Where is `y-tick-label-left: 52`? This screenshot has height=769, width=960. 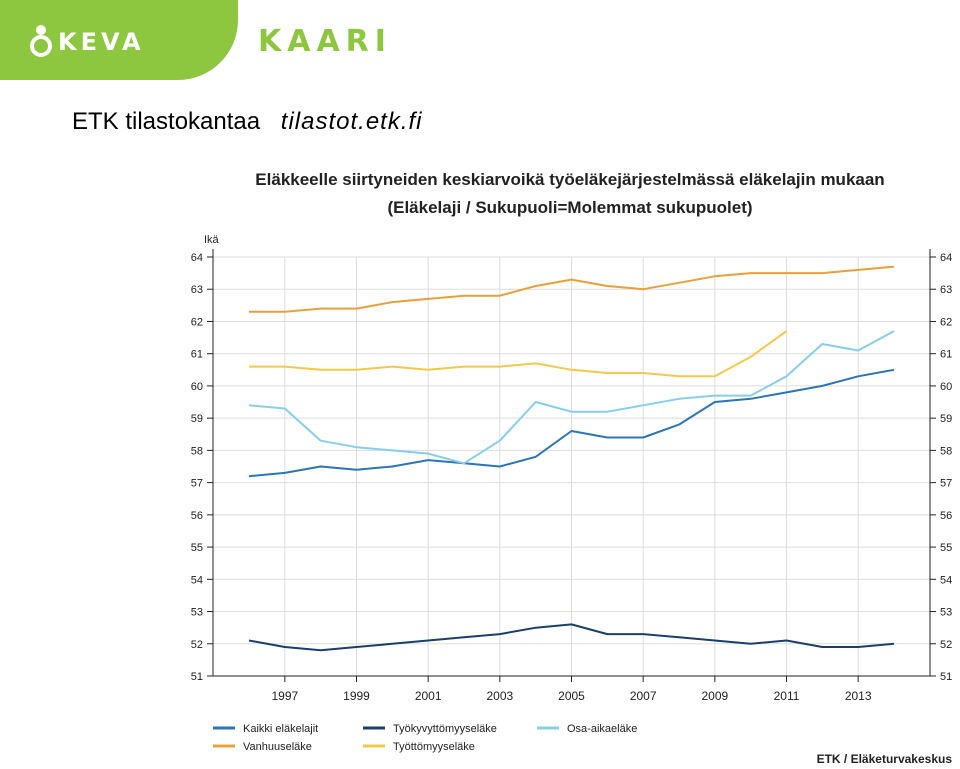
y-tick-label-left: 52 is located at coordinates (197, 645).